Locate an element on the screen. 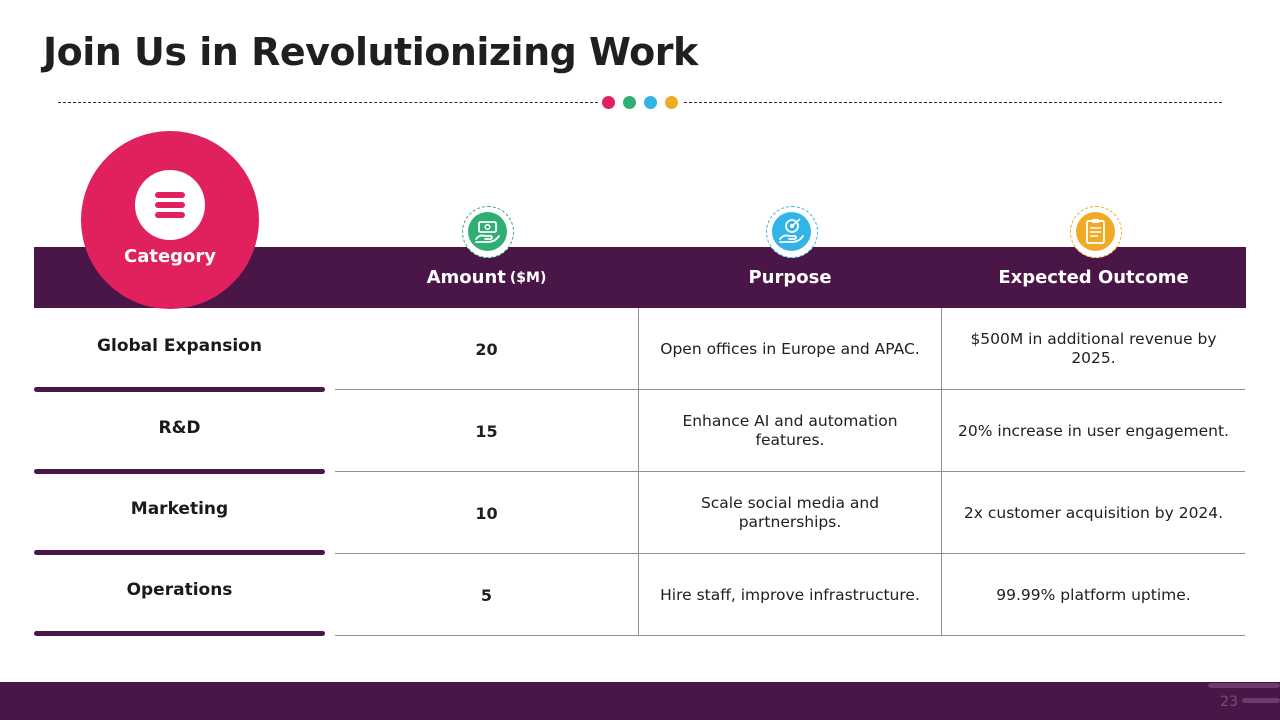 The image size is (1280, 720). column-header-amount: Amount ($M) is located at coordinates (486, 277).